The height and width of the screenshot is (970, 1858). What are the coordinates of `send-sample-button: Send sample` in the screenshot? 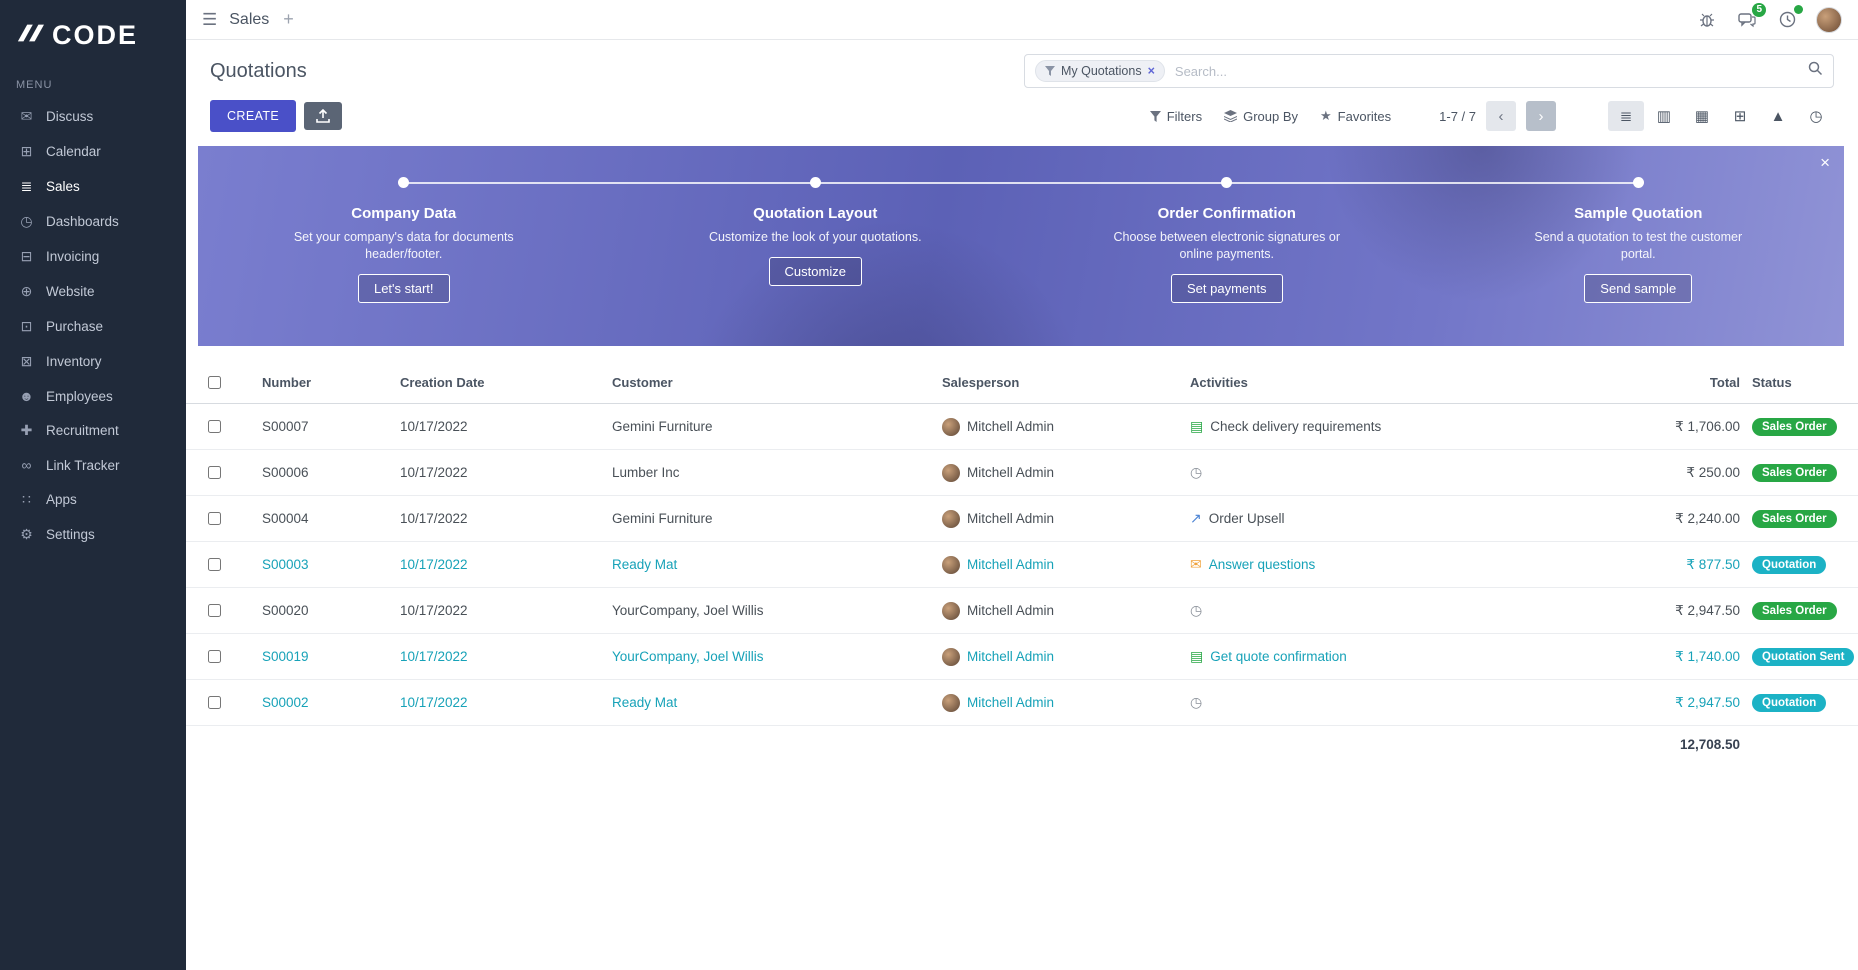 It's located at (1638, 288).